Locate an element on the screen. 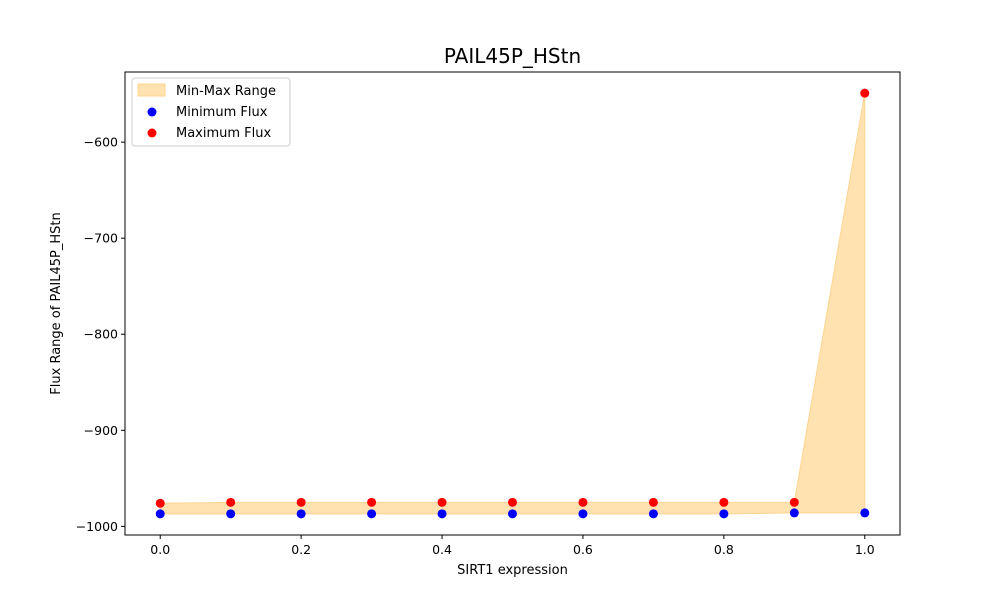  x-tick-label: 0.0 is located at coordinates (160, 549).